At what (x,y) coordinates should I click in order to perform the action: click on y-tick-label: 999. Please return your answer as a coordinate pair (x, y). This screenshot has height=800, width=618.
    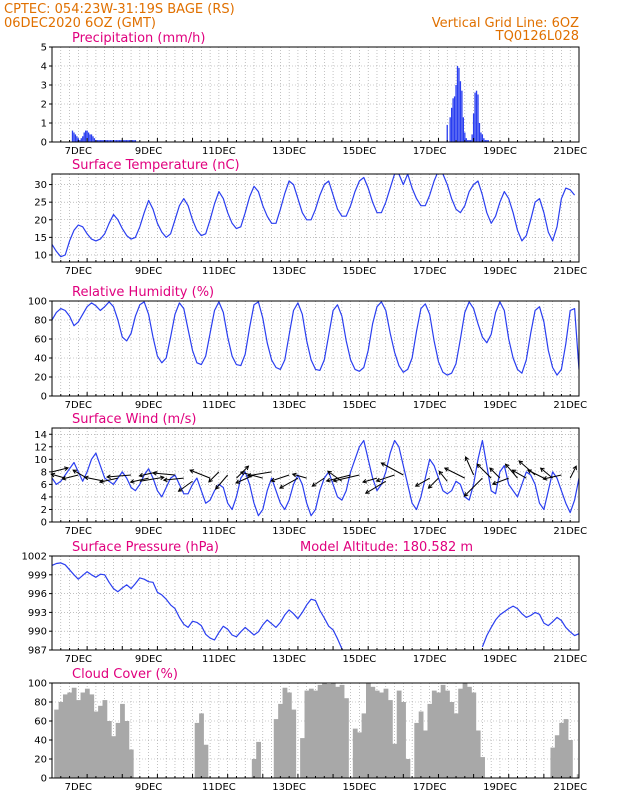
    Looking at the image, I should click on (37, 575).